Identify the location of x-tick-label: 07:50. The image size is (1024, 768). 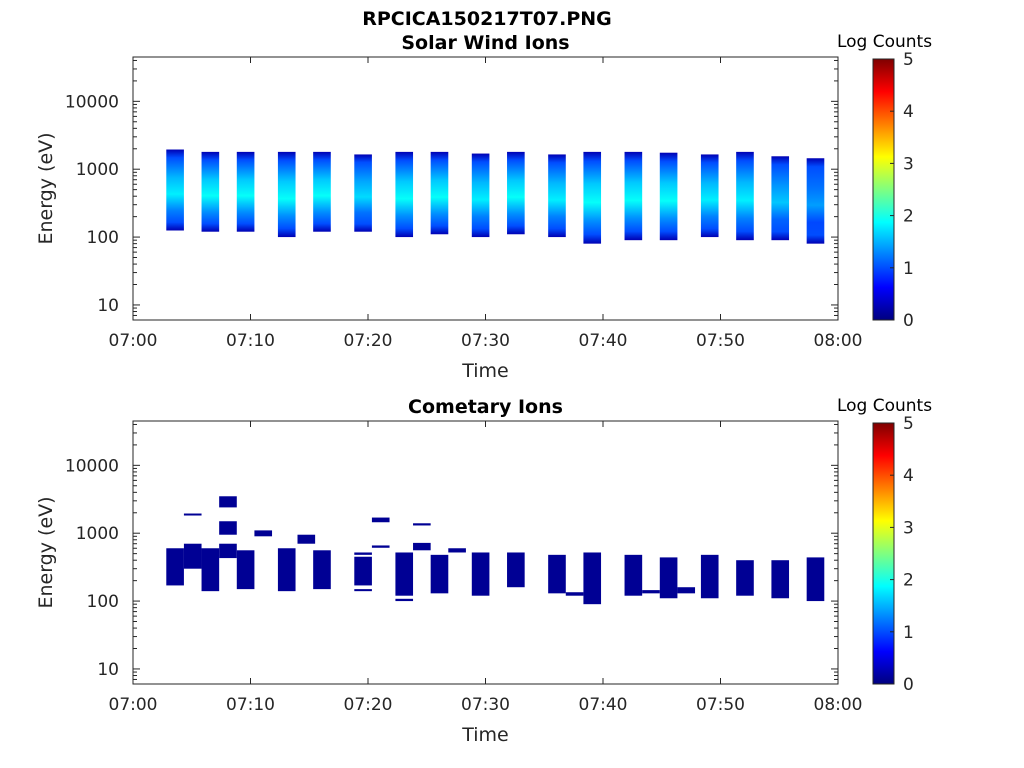
(720, 341).